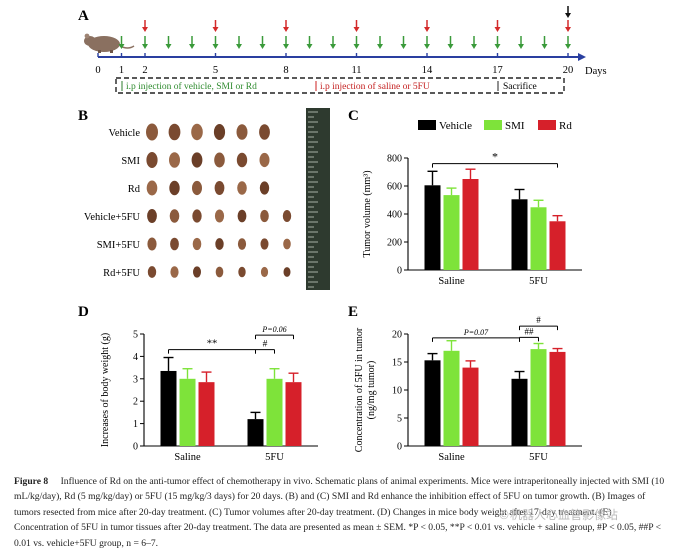 The height and width of the screenshot is (551, 680). Describe the element at coordinates (134, 189) in the screenshot. I see `photo-row-label: Rd` at that location.